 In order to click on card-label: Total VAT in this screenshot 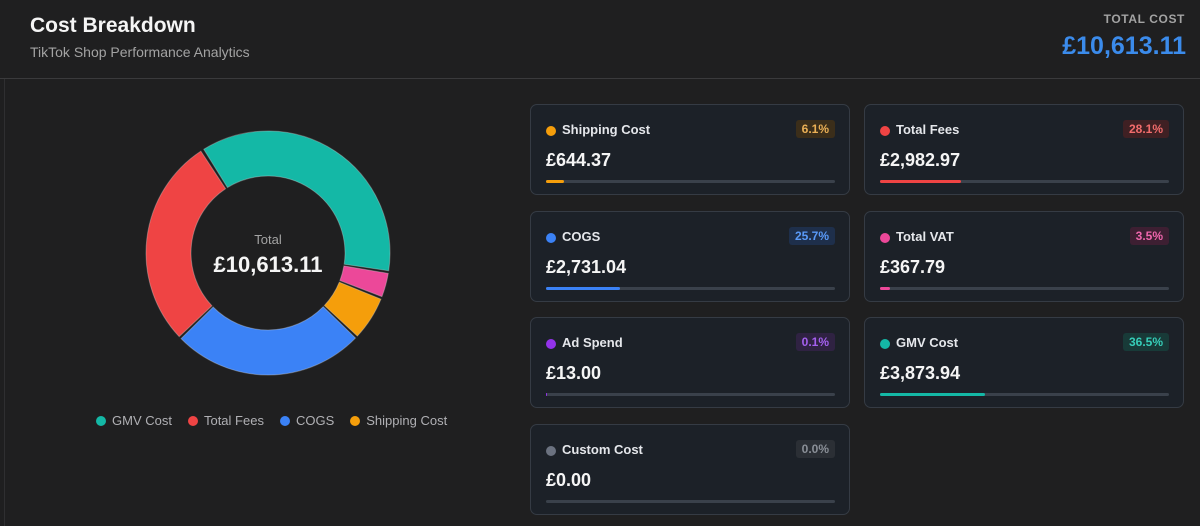, I will do `click(925, 236)`.